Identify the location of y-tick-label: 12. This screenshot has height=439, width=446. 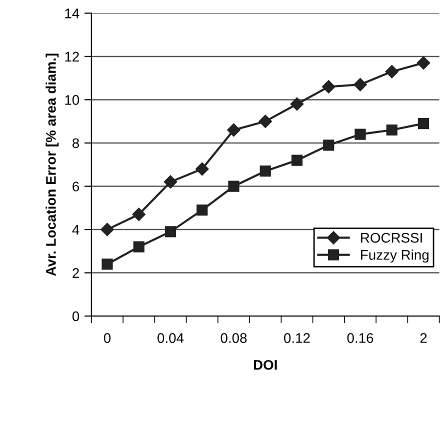
(72, 57).